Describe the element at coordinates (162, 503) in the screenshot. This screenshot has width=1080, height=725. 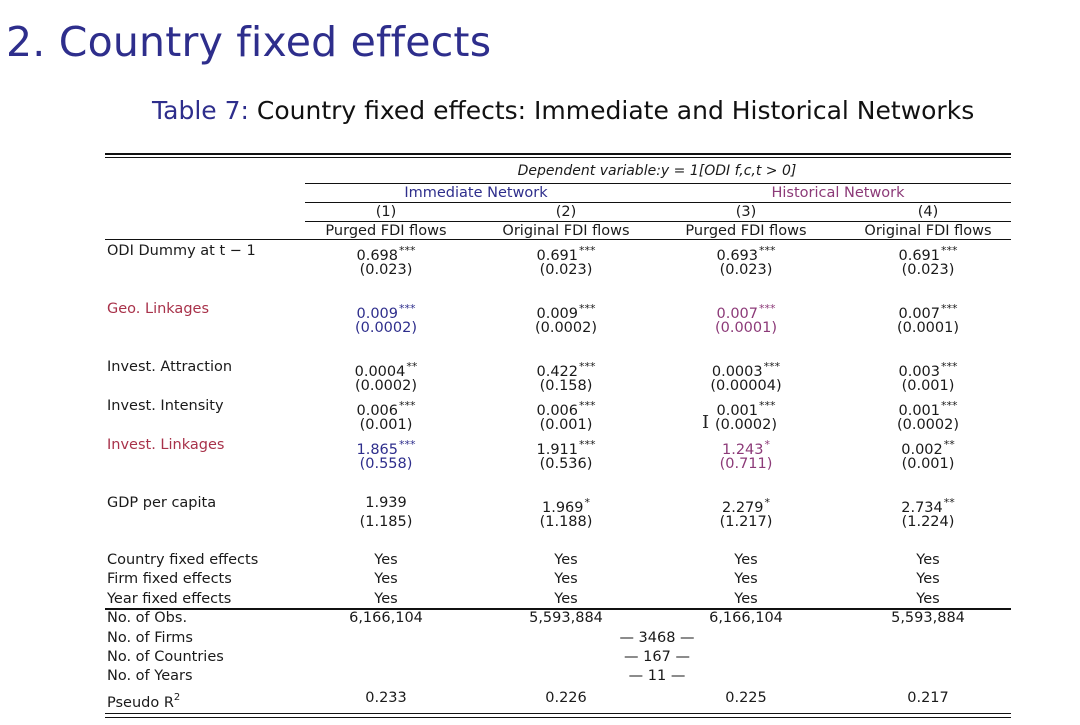
I see `row-label: GDP per capita` at that location.